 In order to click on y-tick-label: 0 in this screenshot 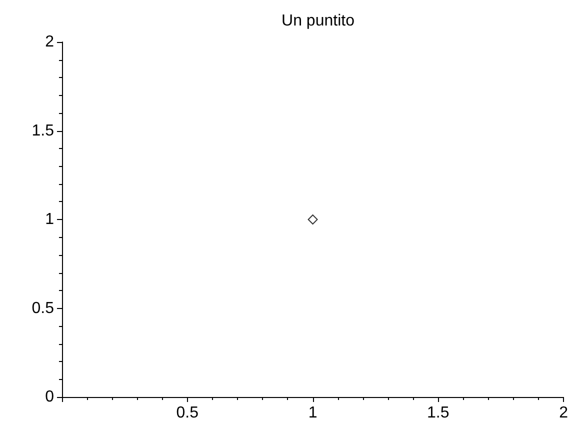, I will do `click(49, 397)`.